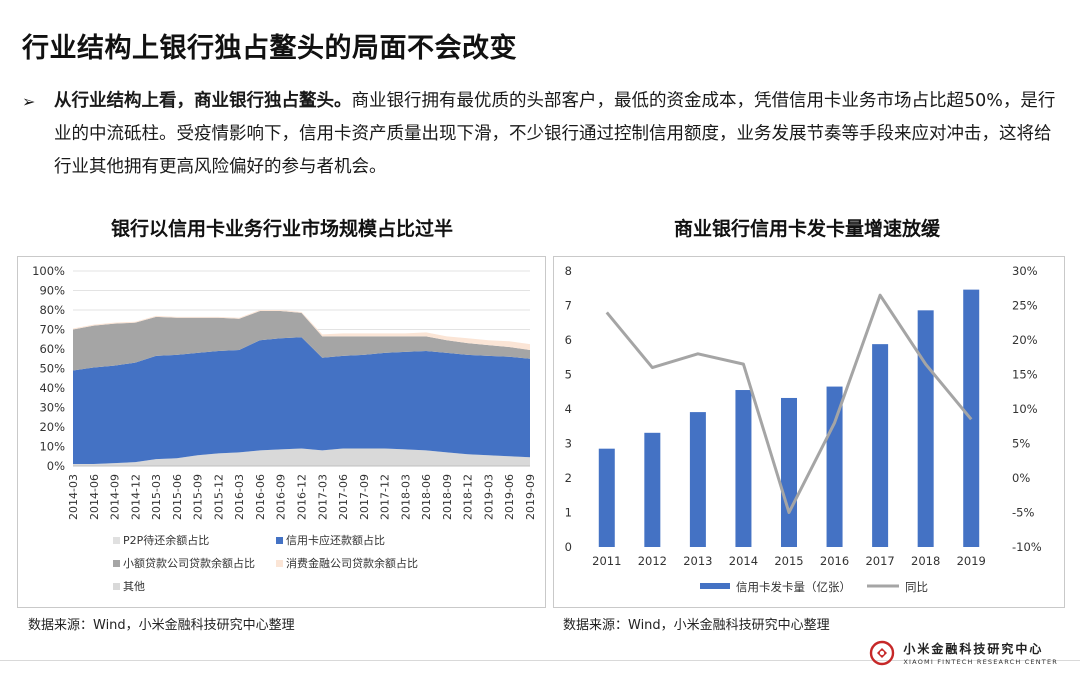  What do you see at coordinates (1025, 375) in the screenshot?
I see `y2-tick-label: 15%` at bounding box center [1025, 375].